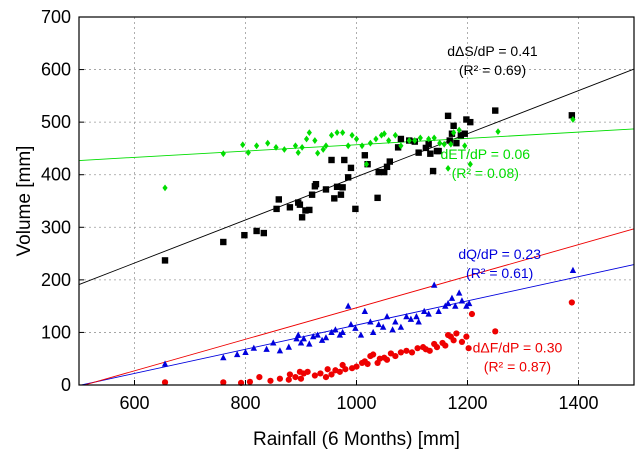 The width and height of the screenshot is (635, 455). I want to click on y-tick-label: 100, so click(56, 332).